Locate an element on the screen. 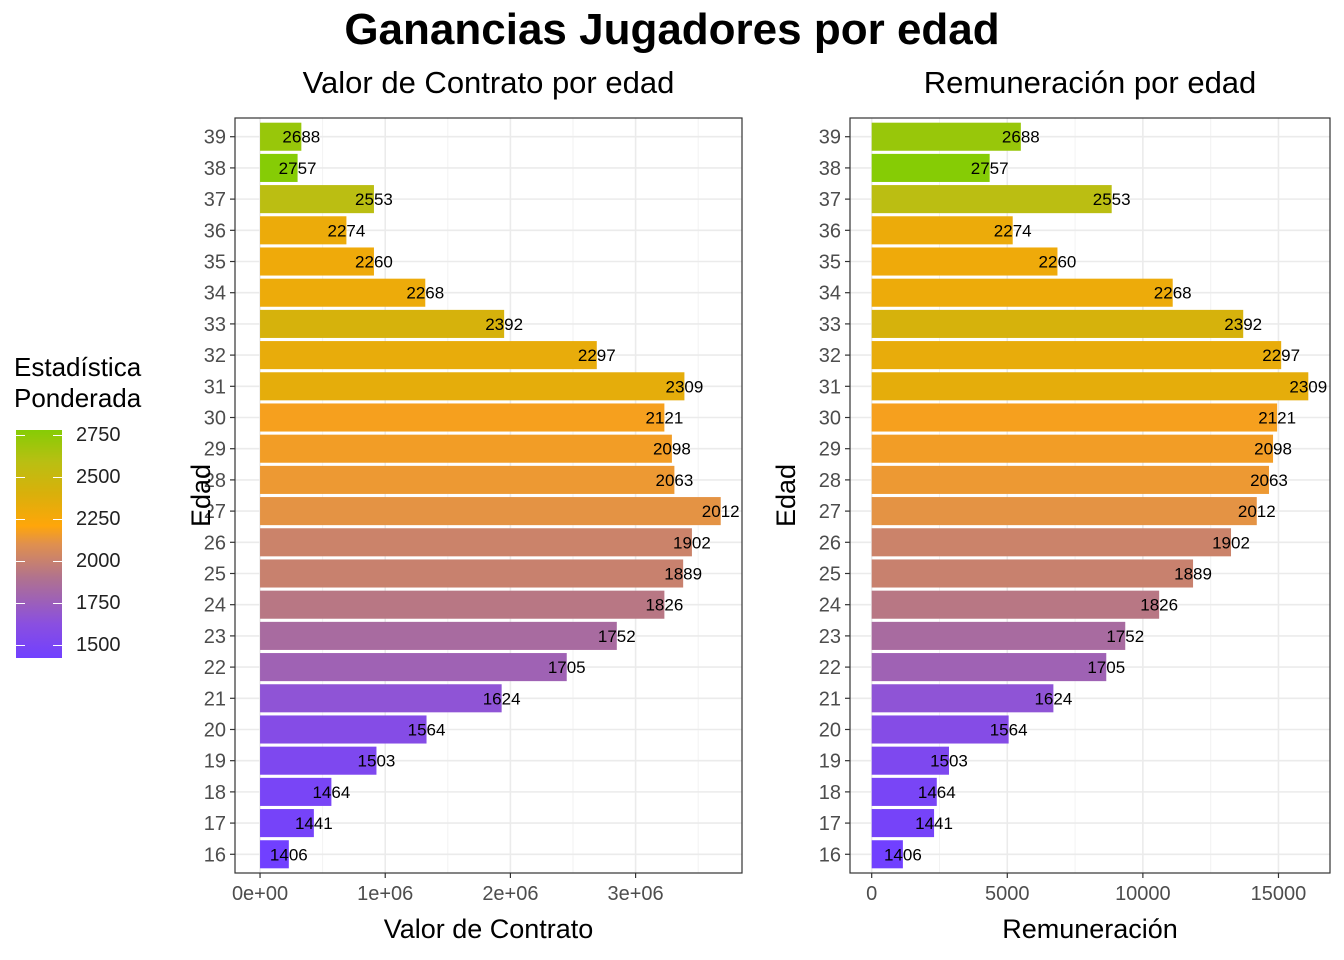 The width and height of the screenshot is (1344, 960). x-tick-label: 15000 is located at coordinates (1279, 894).